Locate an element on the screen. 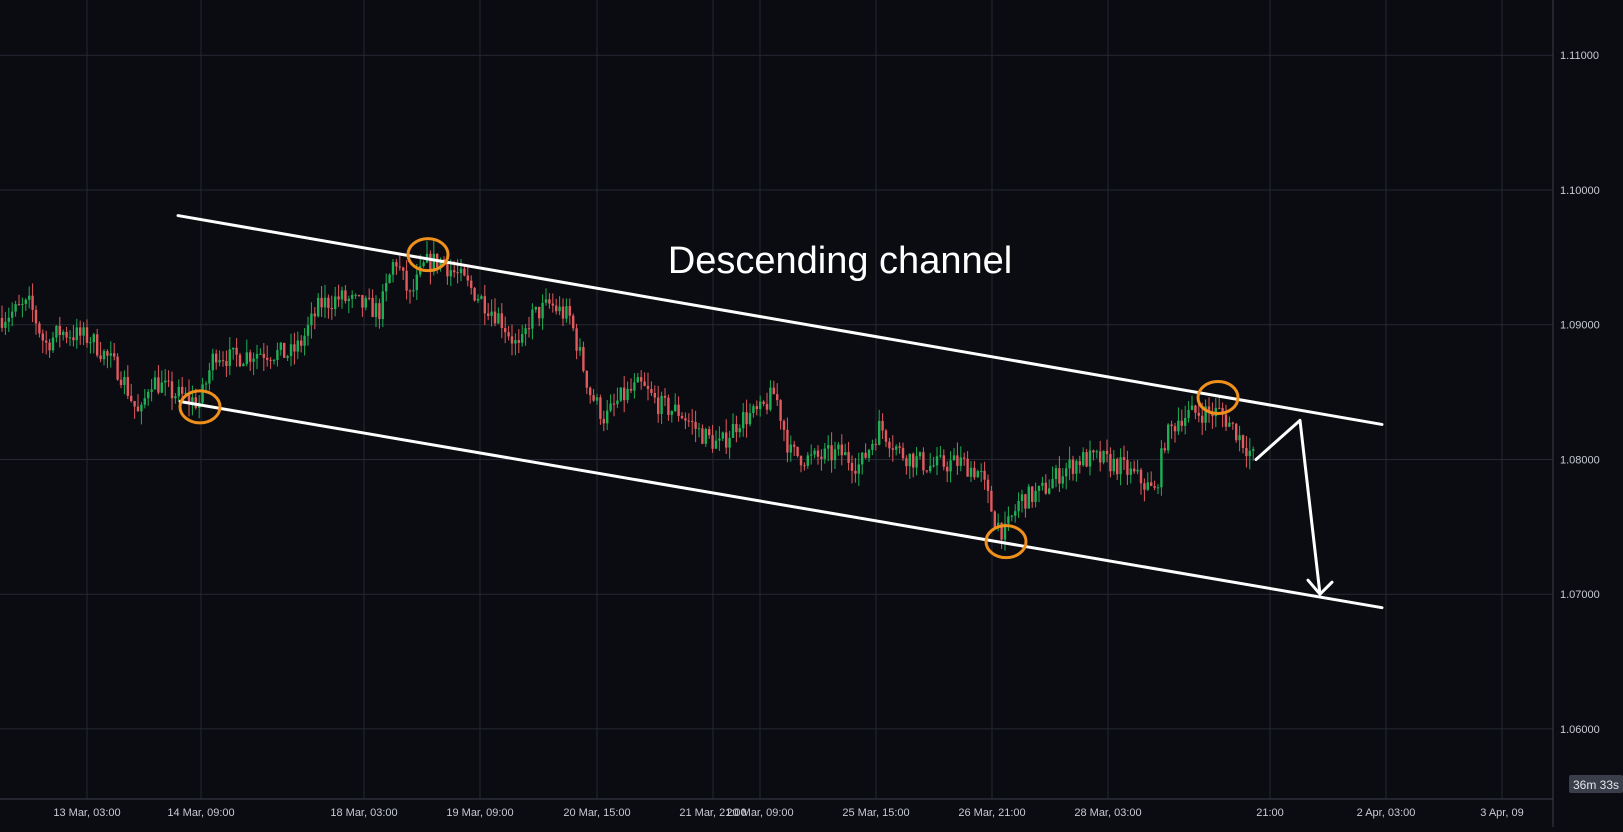 The image size is (1623, 832). countdown-badge: 36m 33s is located at coordinates (1596, 784).